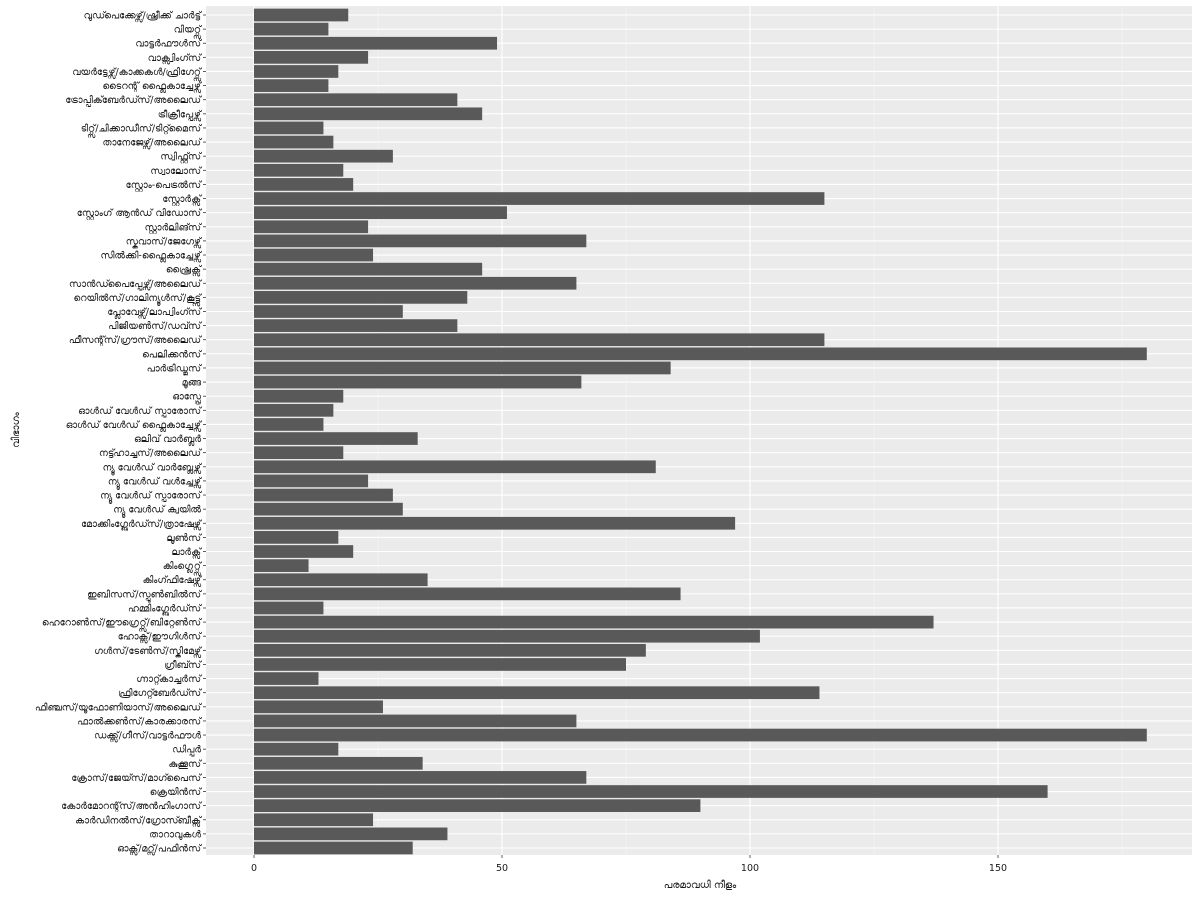  What do you see at coordinates (192, 383) in the screenshot?
I see `y-tick-label: മൂങ്ങ` at bounding box center [192, 383].